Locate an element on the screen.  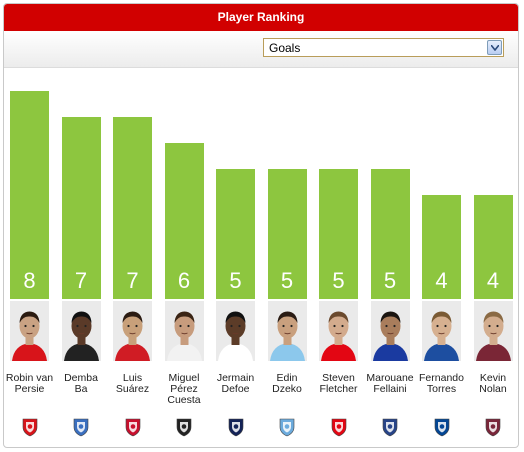
widget-title: Player Ranking is located at coordinates (261, 17).